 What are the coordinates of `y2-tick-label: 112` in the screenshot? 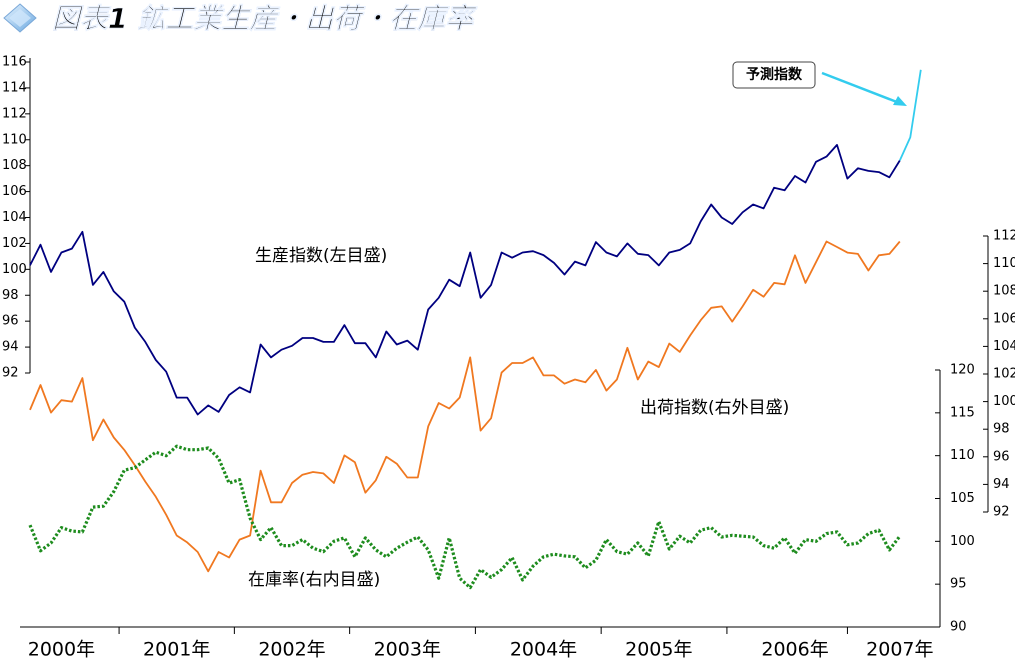 It's located at (1004, 236).